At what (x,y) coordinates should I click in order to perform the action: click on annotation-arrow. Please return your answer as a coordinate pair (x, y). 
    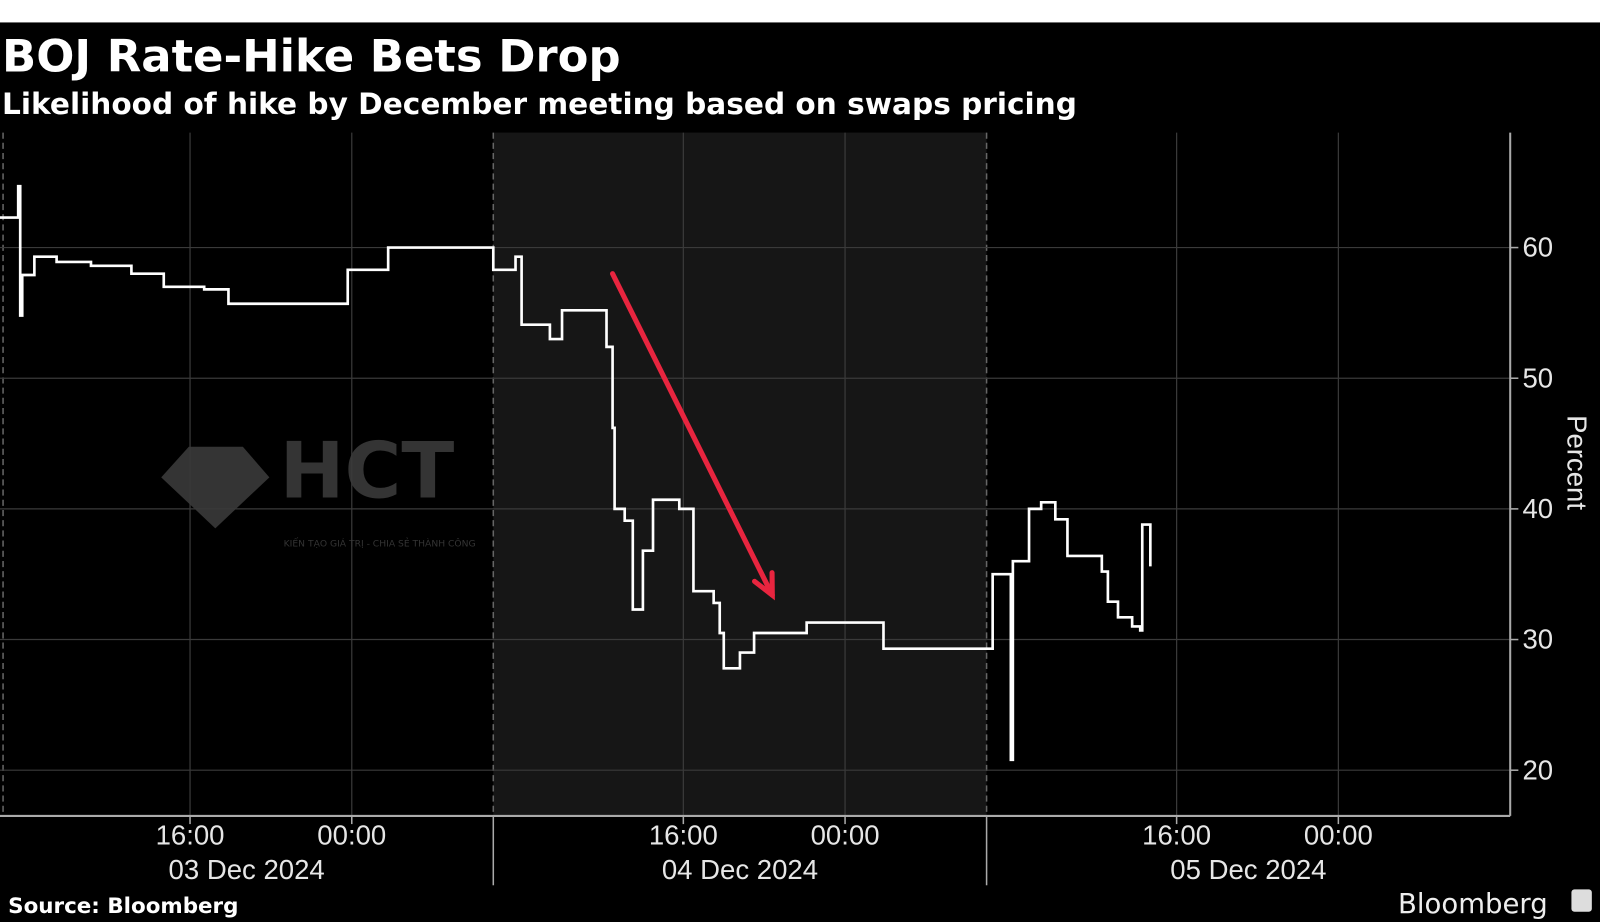
    Looking at the image, I should click on (692, 434).